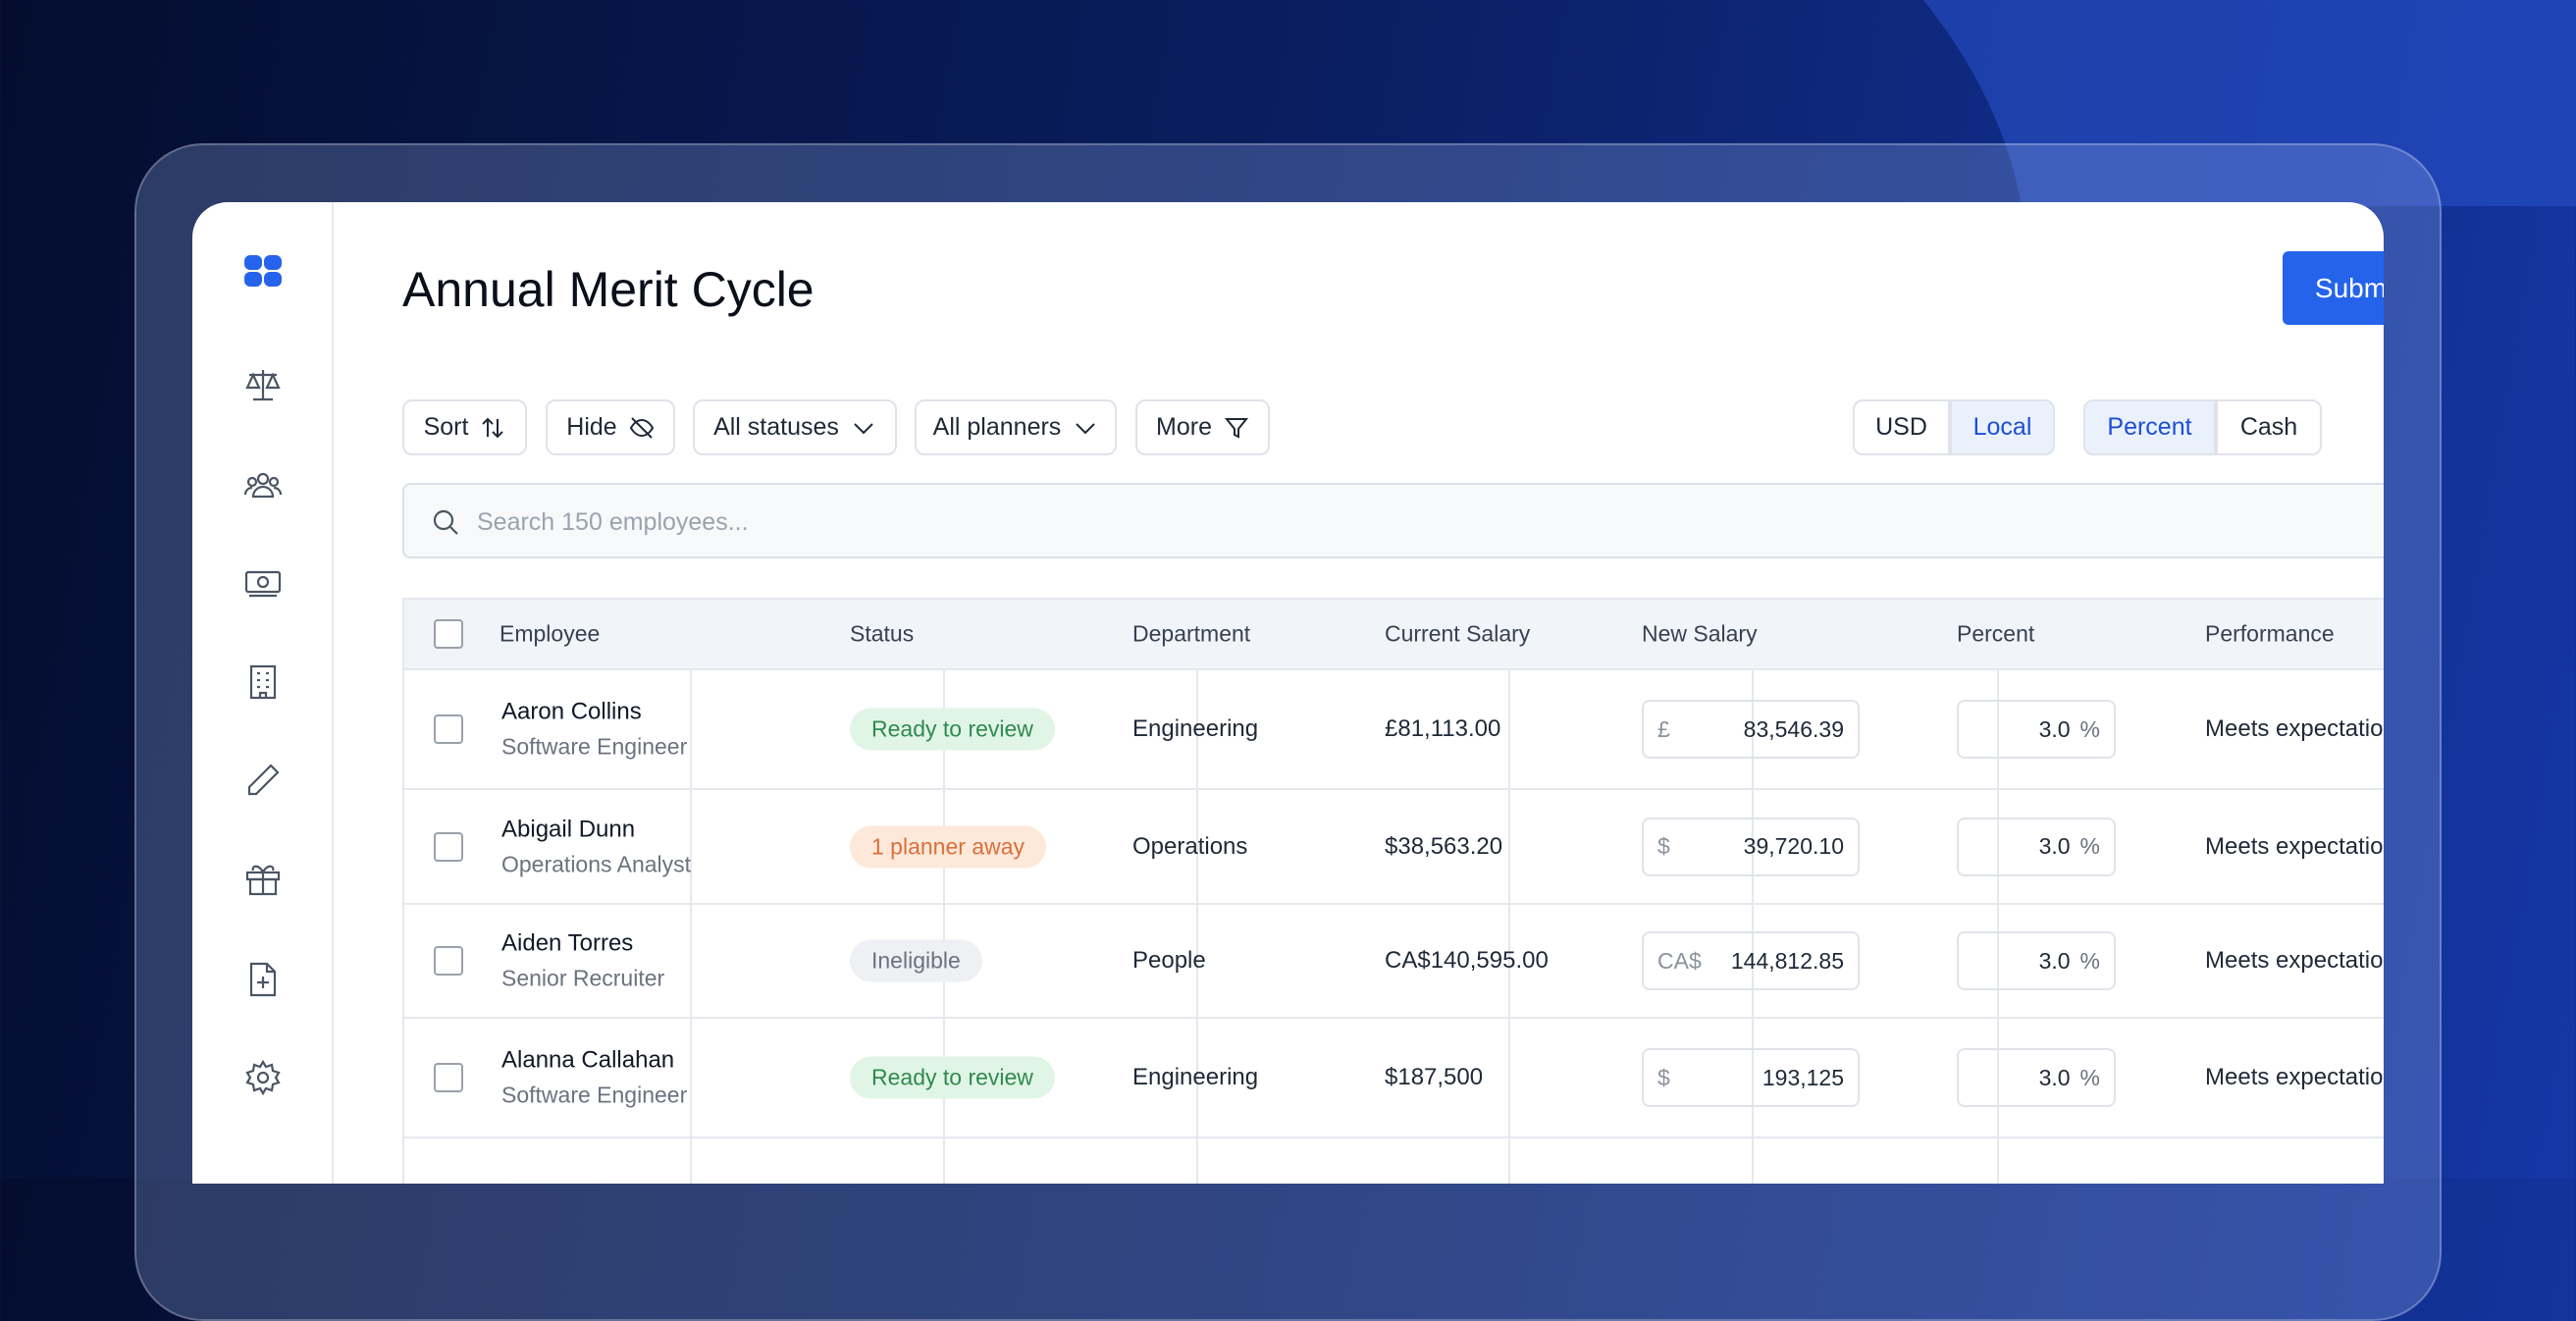 This screenshot has width=2576, height=1321. I want to click on filter-button: Hide, so click(610, 427).